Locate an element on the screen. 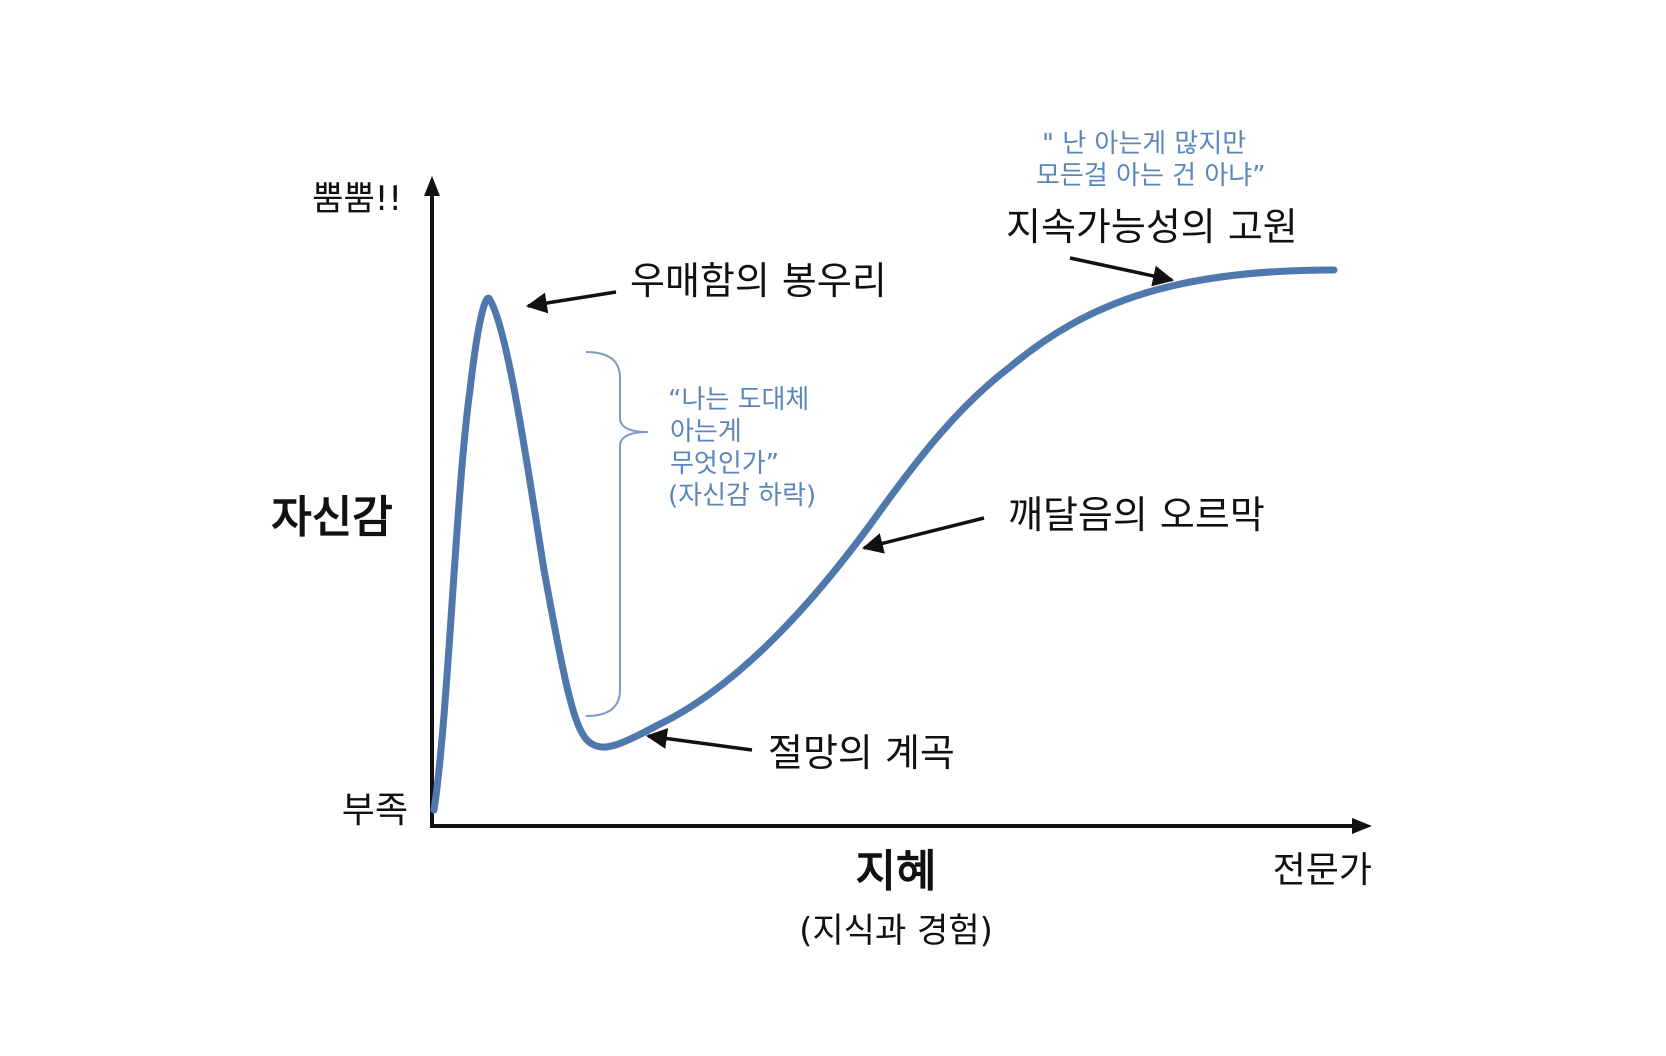  peak-arrow is located at coordinates (571, 302).